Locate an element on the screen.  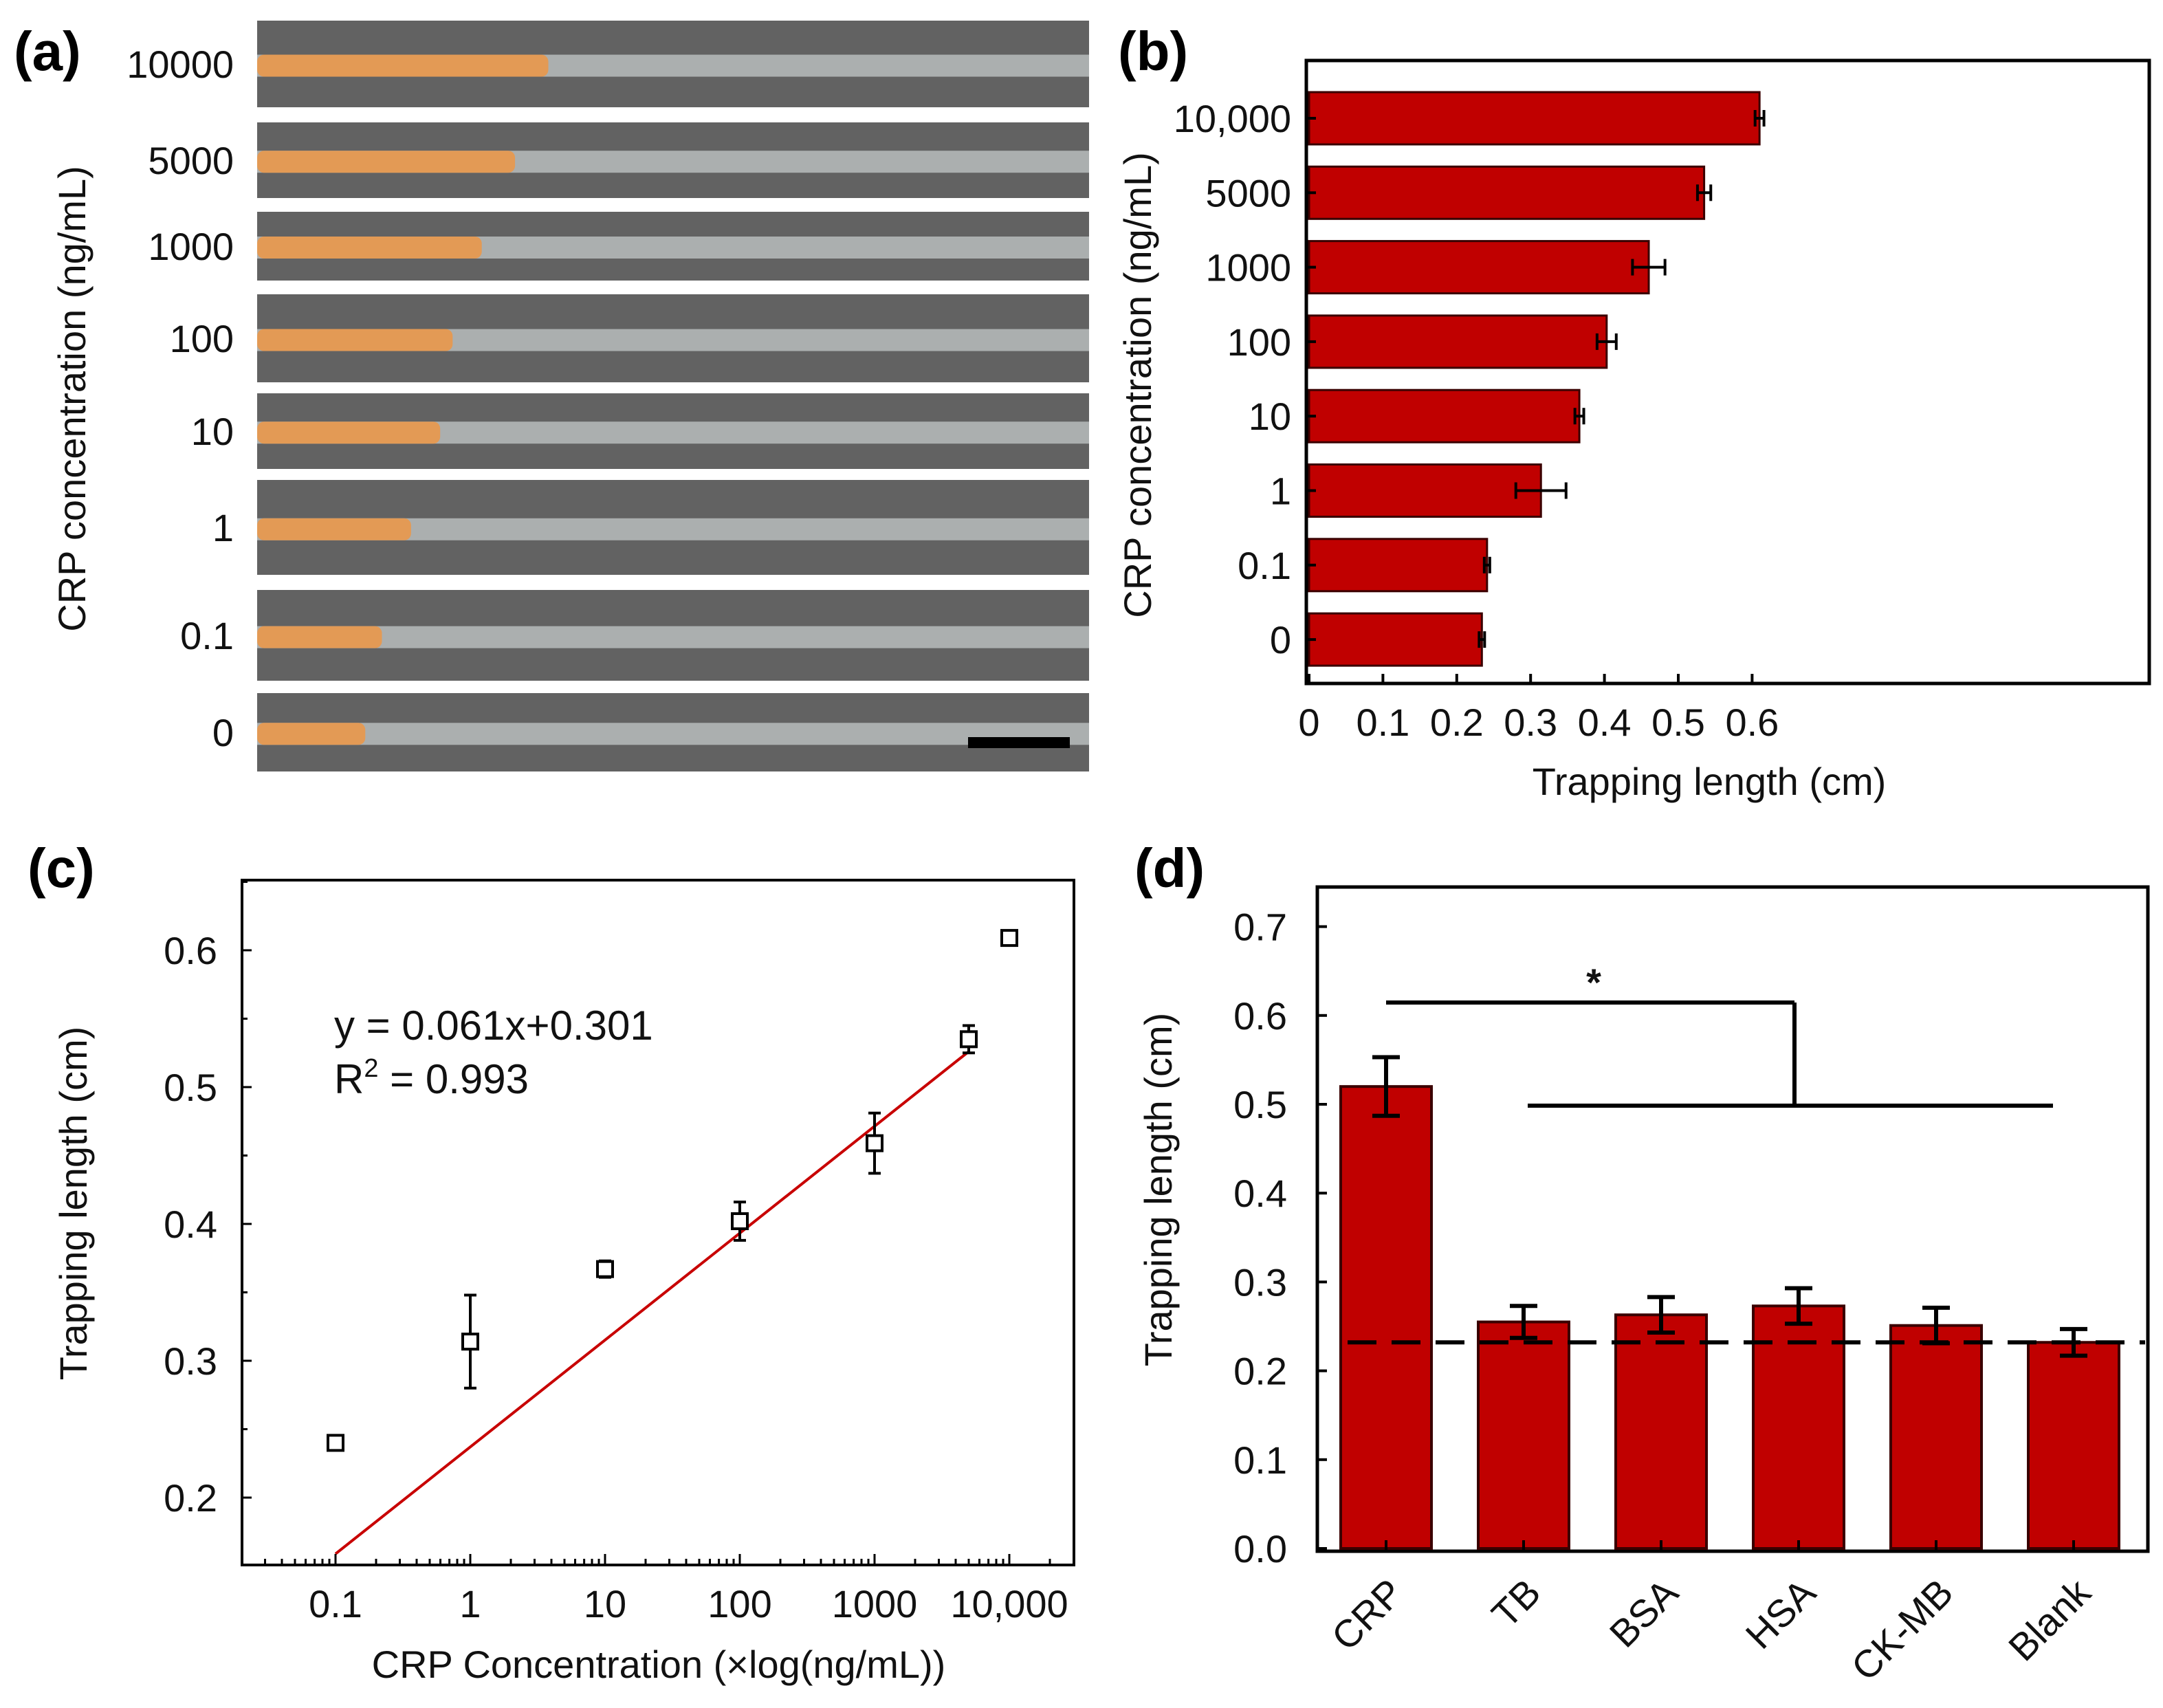
x-tick-label: 0.3 is located at coordinates (1530, 722).